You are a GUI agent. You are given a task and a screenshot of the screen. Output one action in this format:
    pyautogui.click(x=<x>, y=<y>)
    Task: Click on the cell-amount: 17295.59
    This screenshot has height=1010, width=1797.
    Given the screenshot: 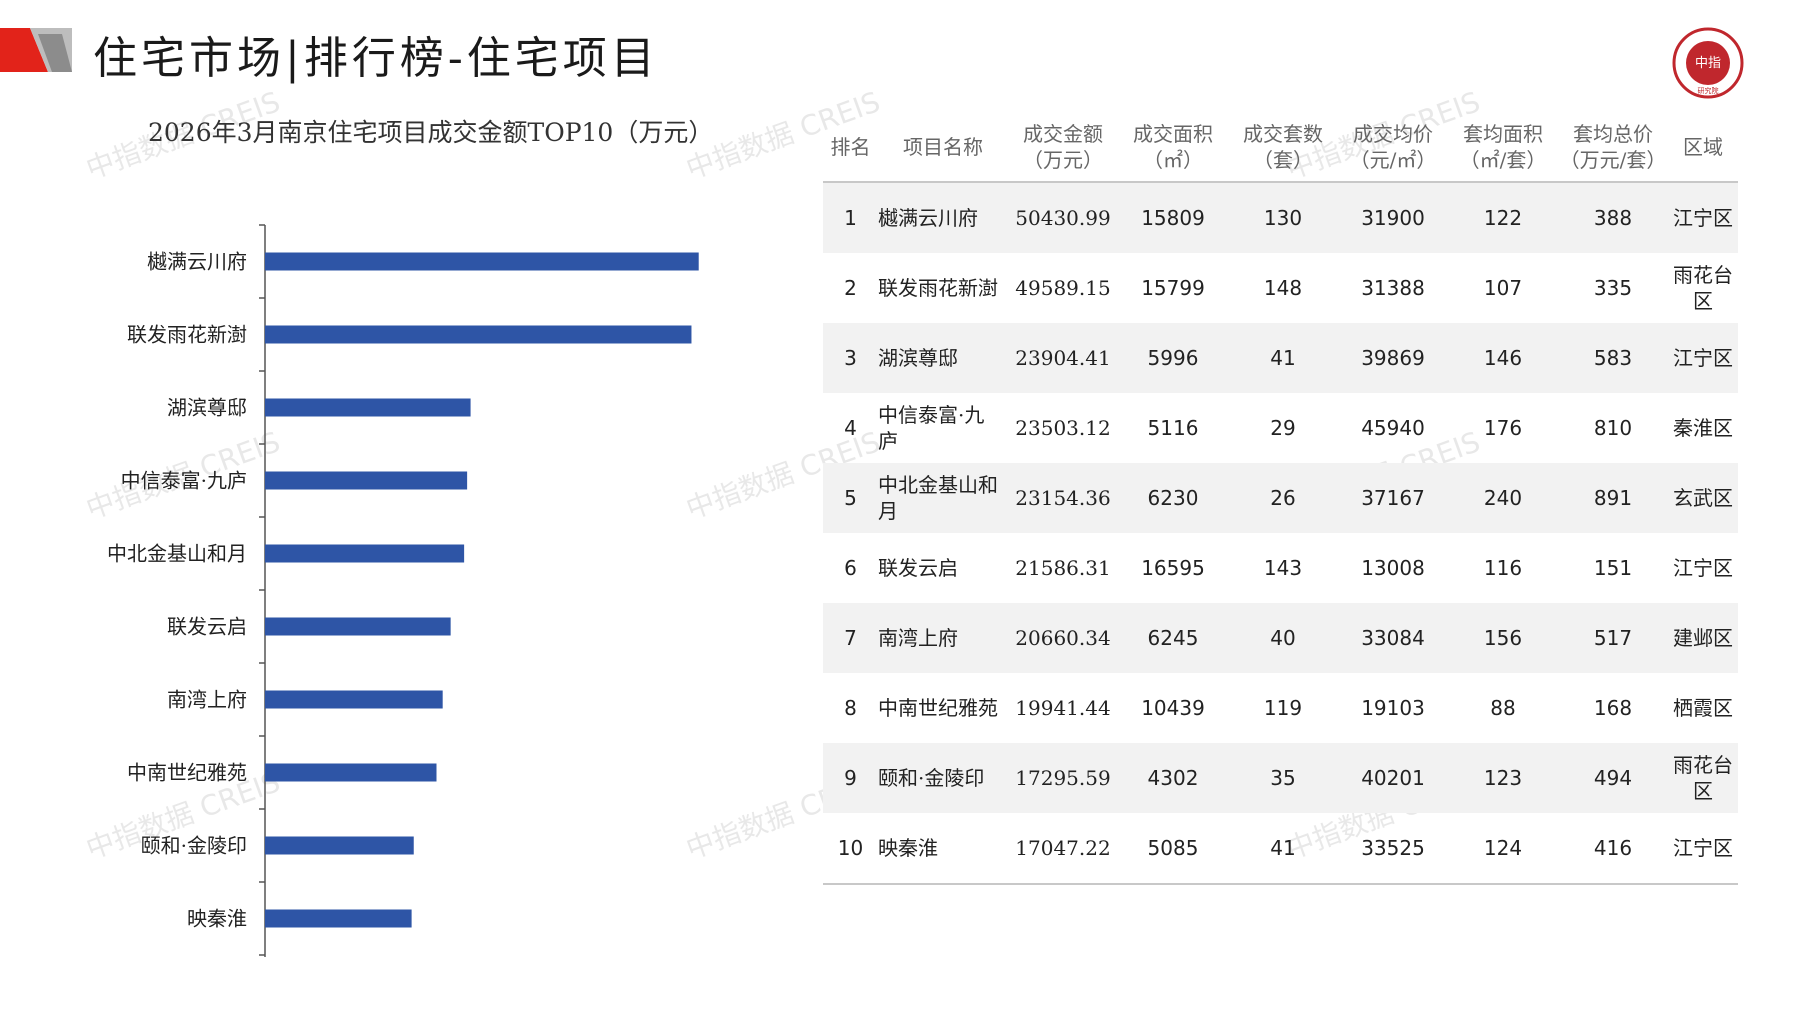 What is the action you would take?
    pyautogui.click(x=1063, y=778)
    